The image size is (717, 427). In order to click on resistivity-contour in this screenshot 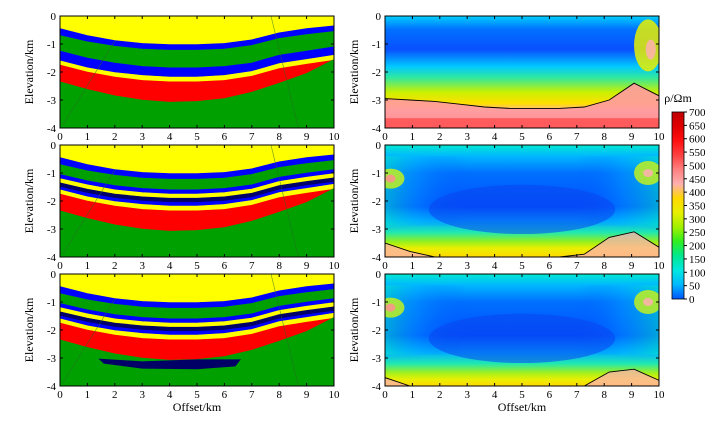, I will do `click(522, 244)`.